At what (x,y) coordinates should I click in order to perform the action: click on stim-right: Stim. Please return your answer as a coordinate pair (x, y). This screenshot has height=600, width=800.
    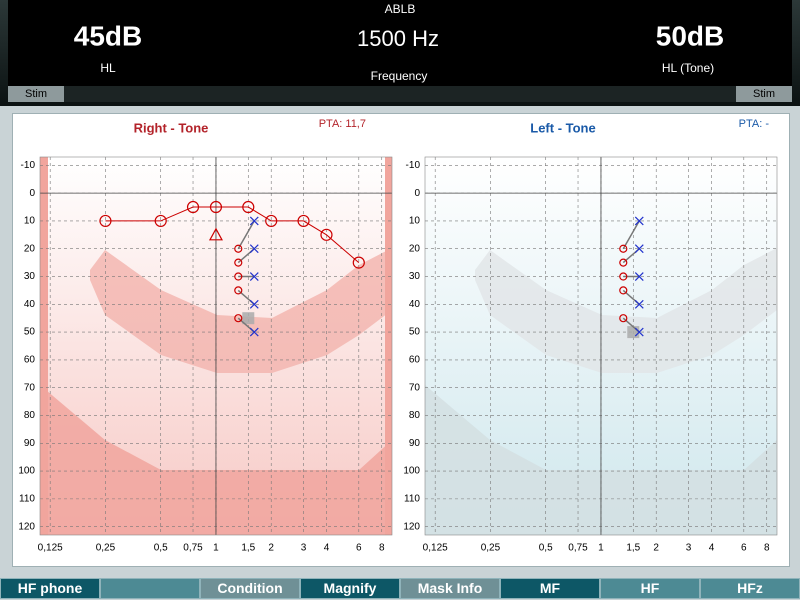
    Looking at the image, I should click on (764, 94).